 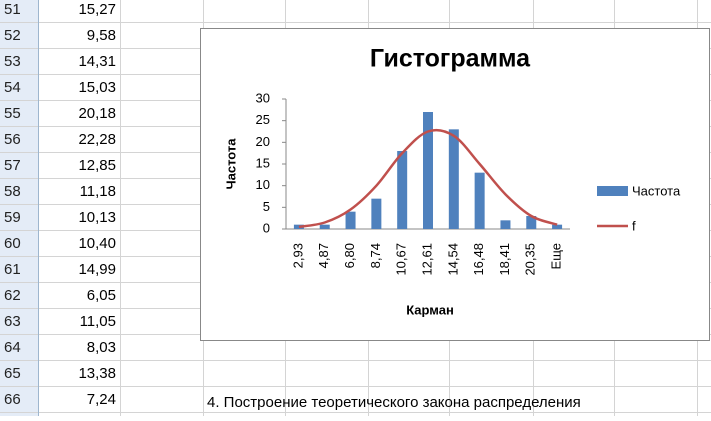 What do you see at coordinates (12, 9) in the screenshot?
I see `row-number: 51` at bounding box center [12, 9].